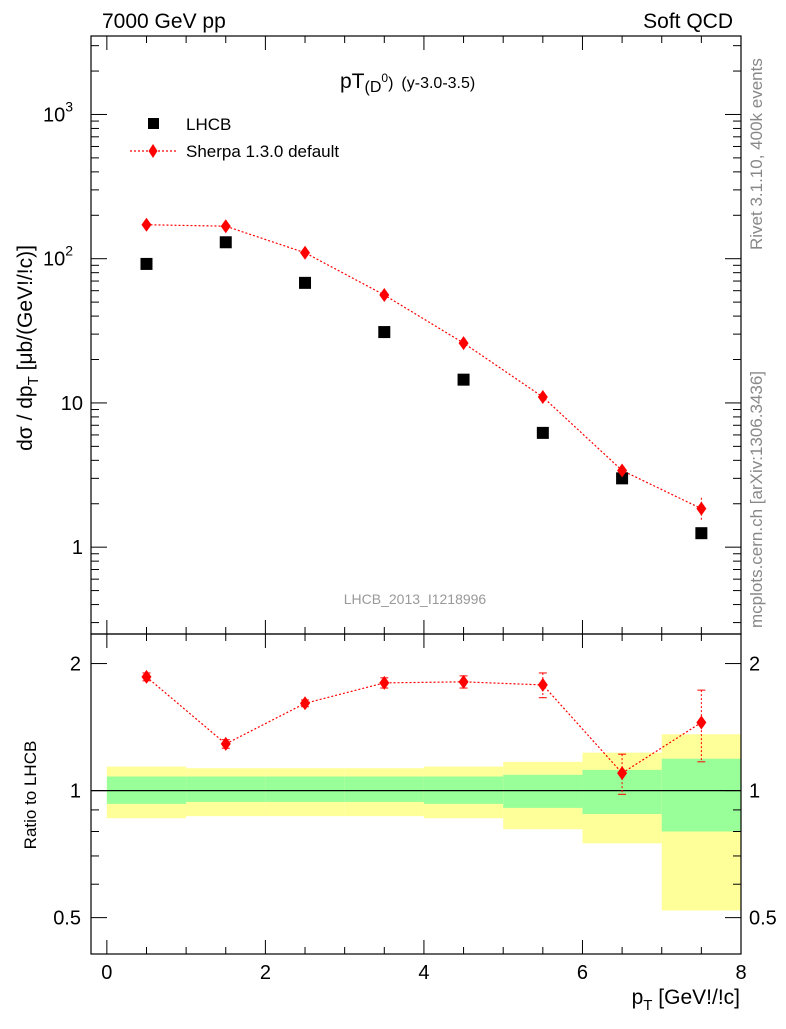  I want to click on legend-label-sherpa: Sherpa 1.3.0 default, so click(262, 151).